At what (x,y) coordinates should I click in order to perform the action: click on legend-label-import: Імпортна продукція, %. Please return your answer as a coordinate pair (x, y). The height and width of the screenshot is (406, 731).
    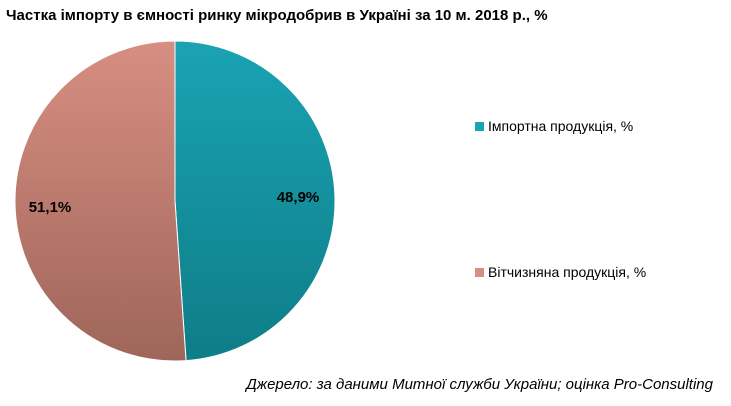
    Looking at the image, I should click on (561, 126).